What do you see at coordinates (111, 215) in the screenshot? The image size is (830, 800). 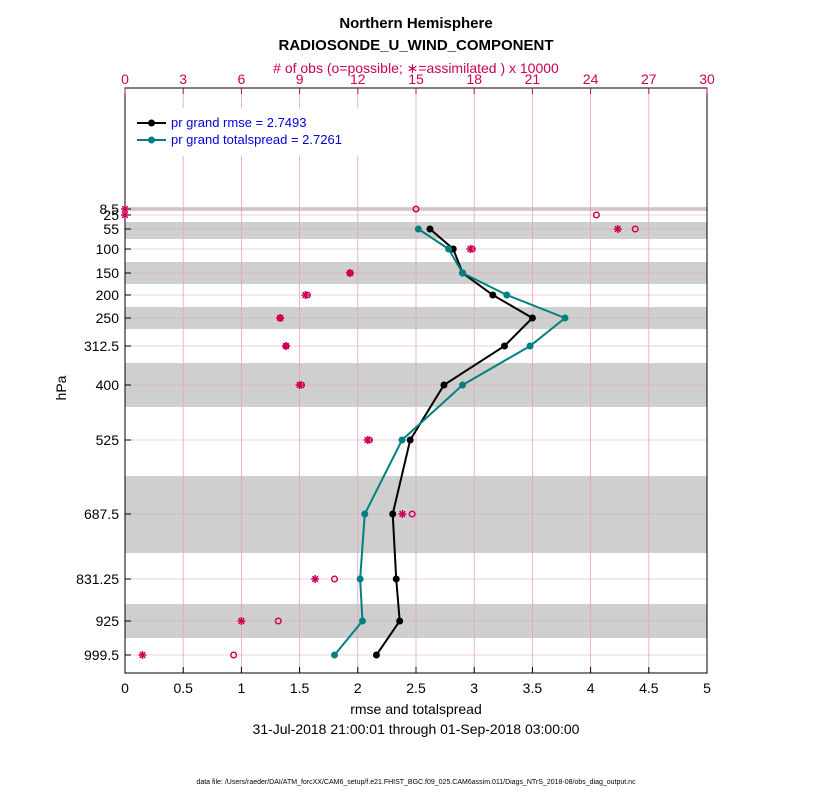 I see `y-tick-label: 25` at bounding box center [111, 215].